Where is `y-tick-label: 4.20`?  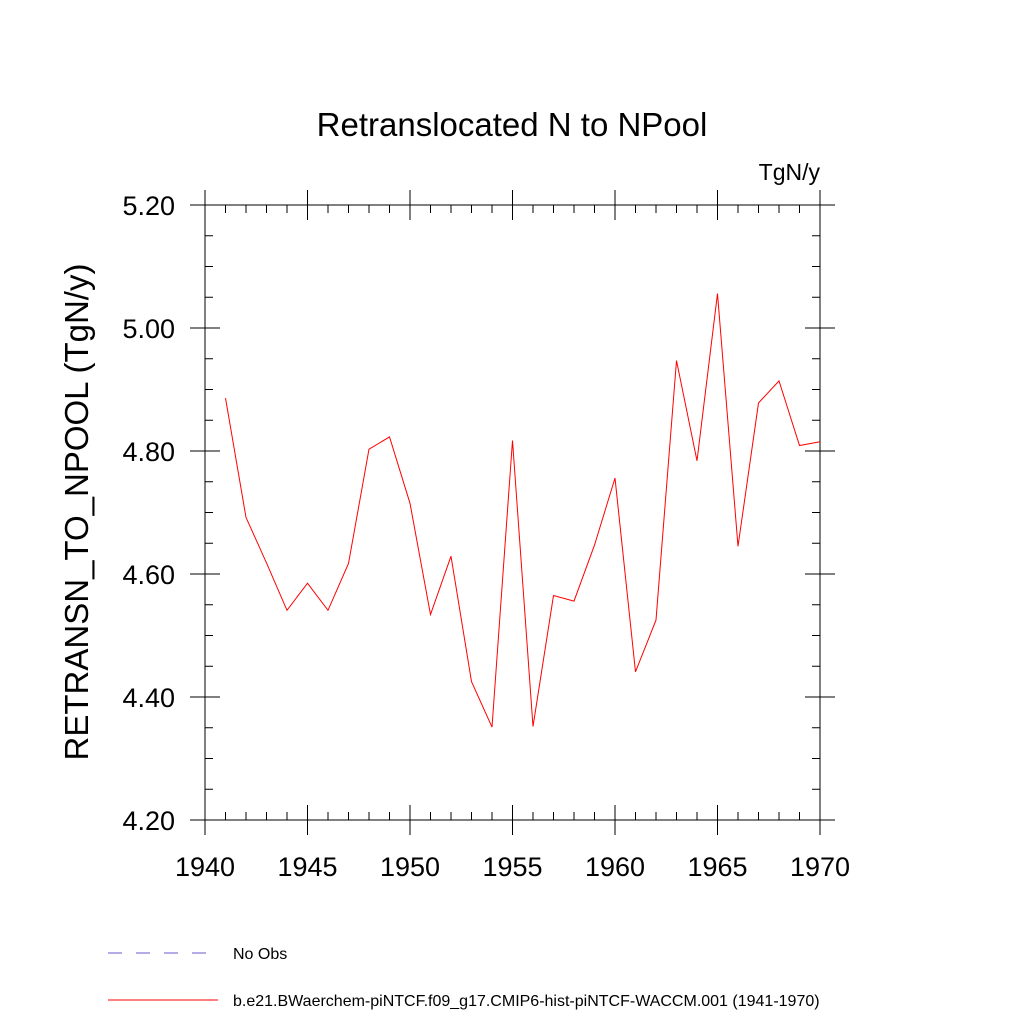
y-tick-label: 4.20 is located at coordinates (148, 821).